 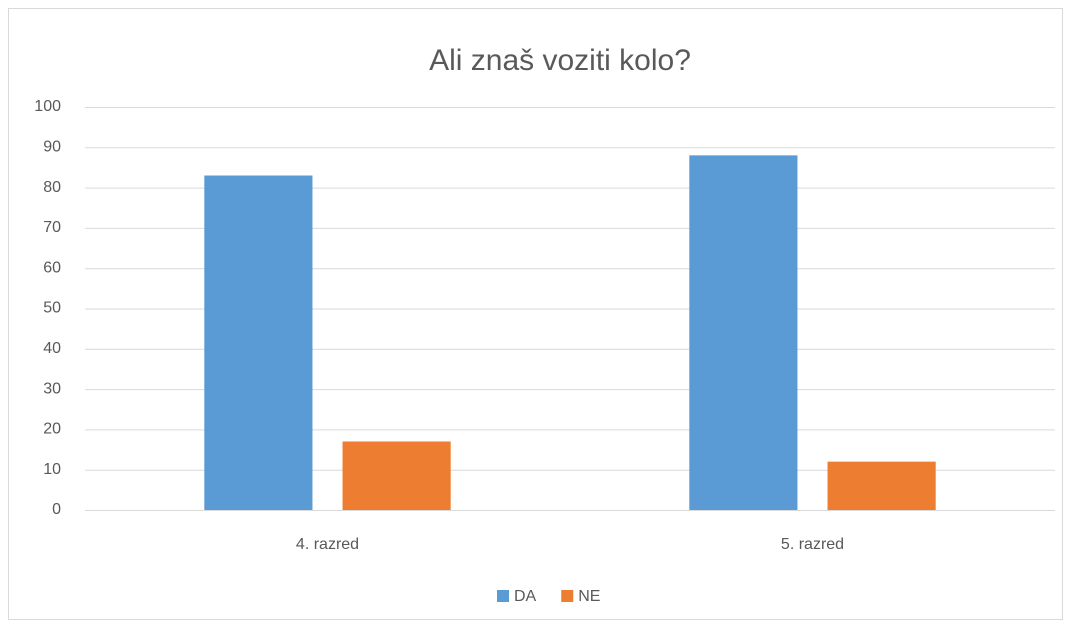 I want to click on y-tick-label: 80, so click(x=52, y=187).